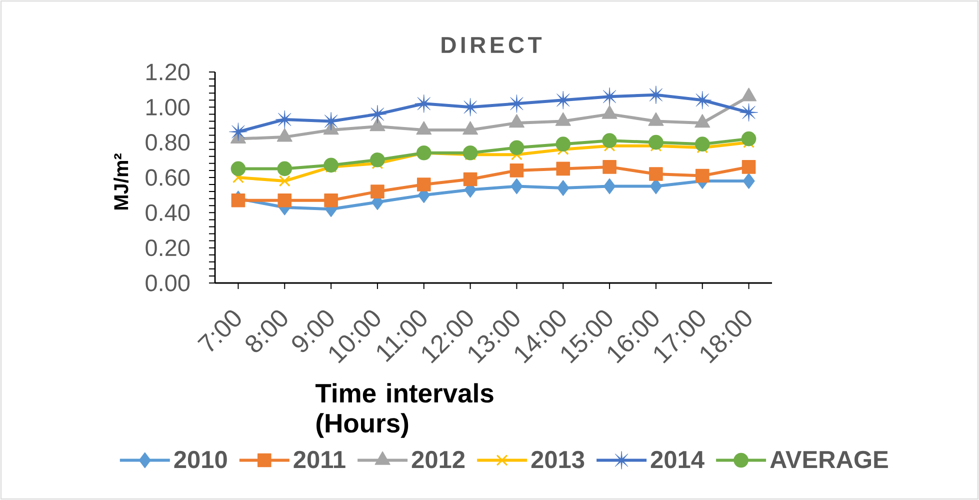 Image resolution: width=979 pixels, height=500 pixels. What do you see at coordinates (168, 142) in the screenshot?
I see `y-tick-label: 0.80` at bounding box center [168, 142].